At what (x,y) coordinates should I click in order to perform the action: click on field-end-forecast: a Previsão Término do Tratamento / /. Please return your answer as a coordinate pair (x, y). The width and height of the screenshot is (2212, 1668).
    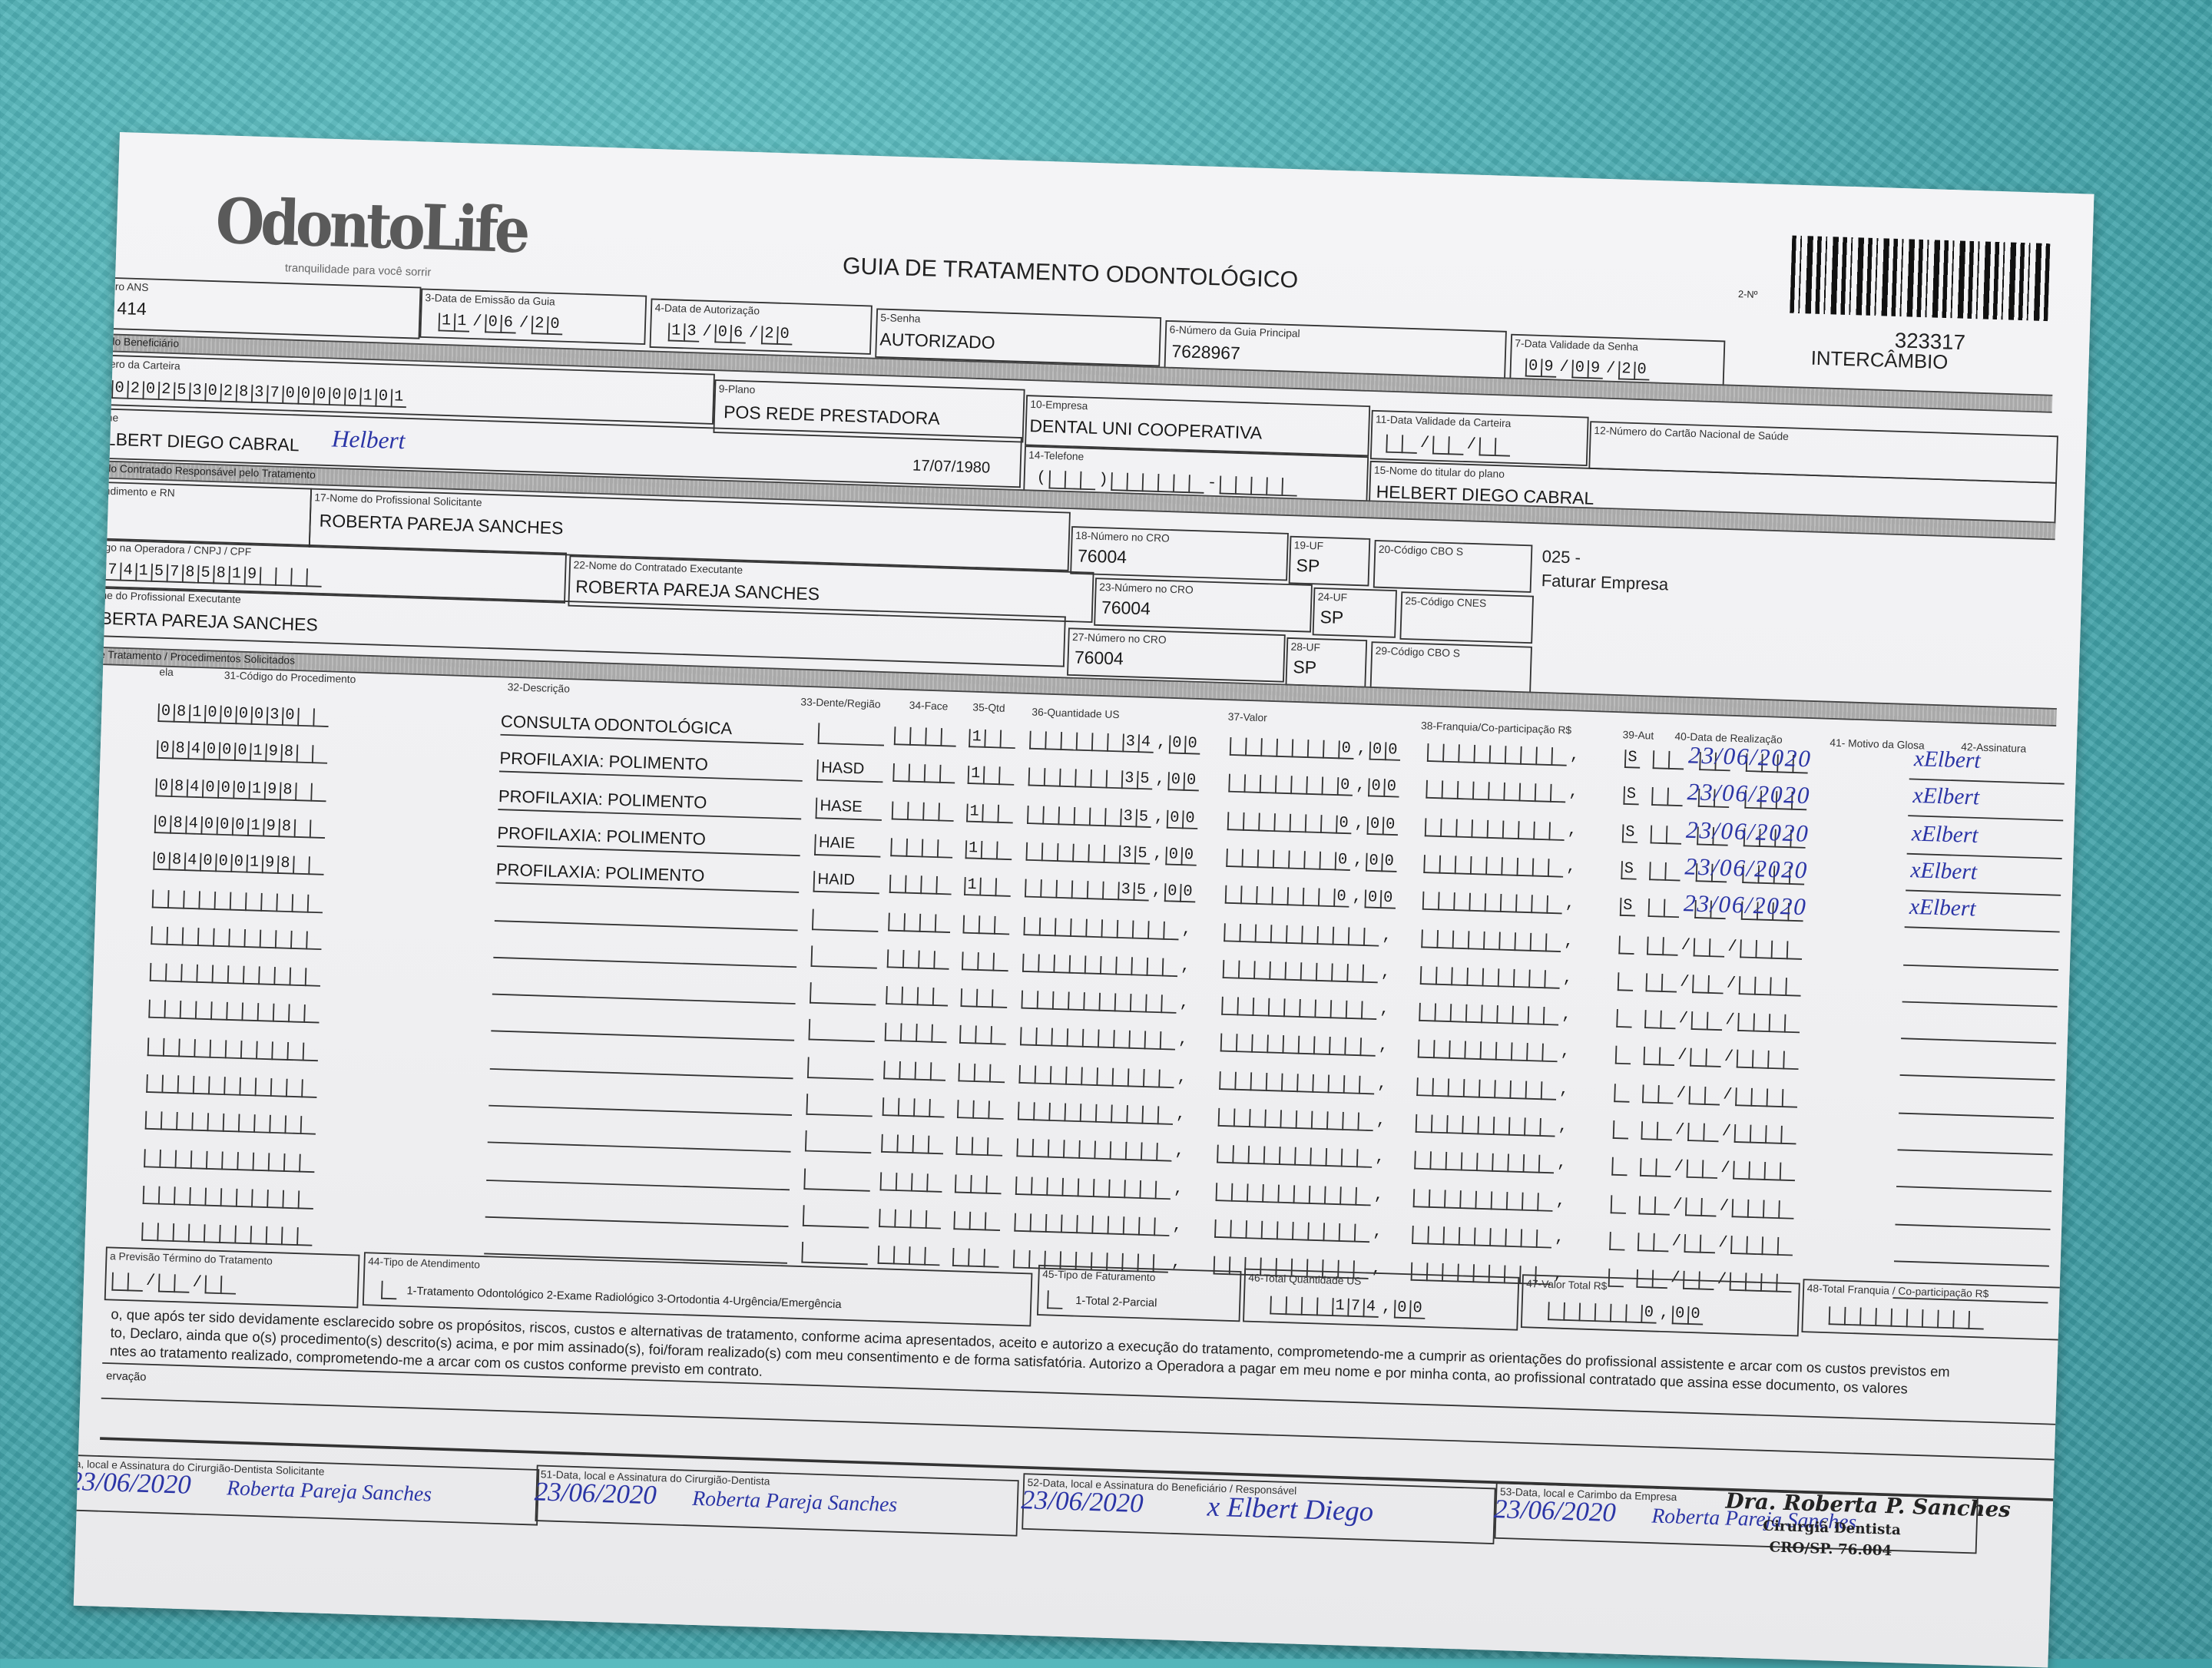
    Looking at the image, I should click on (232, 1277).